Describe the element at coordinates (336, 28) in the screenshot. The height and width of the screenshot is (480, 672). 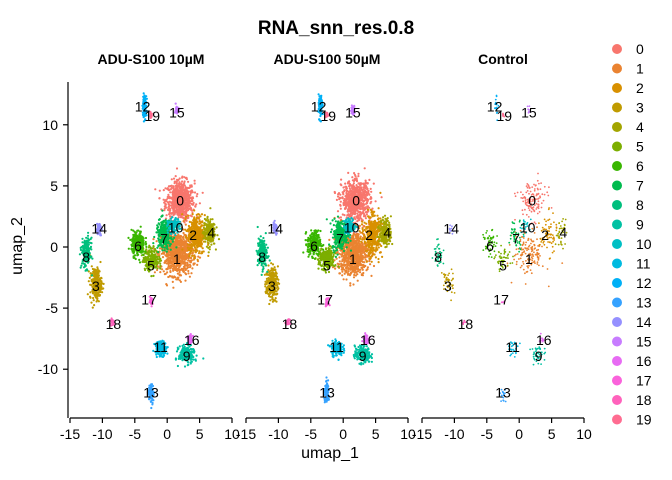
I see `chart-title: RNA_snn_res.0.8` at that location.